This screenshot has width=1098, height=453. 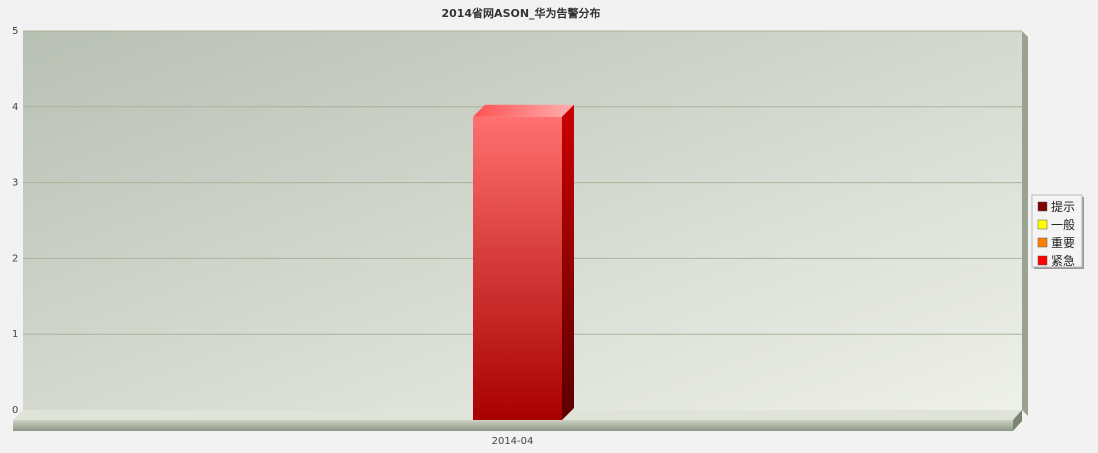 I want to click on bar-top-face, so click(x=523, y=110).